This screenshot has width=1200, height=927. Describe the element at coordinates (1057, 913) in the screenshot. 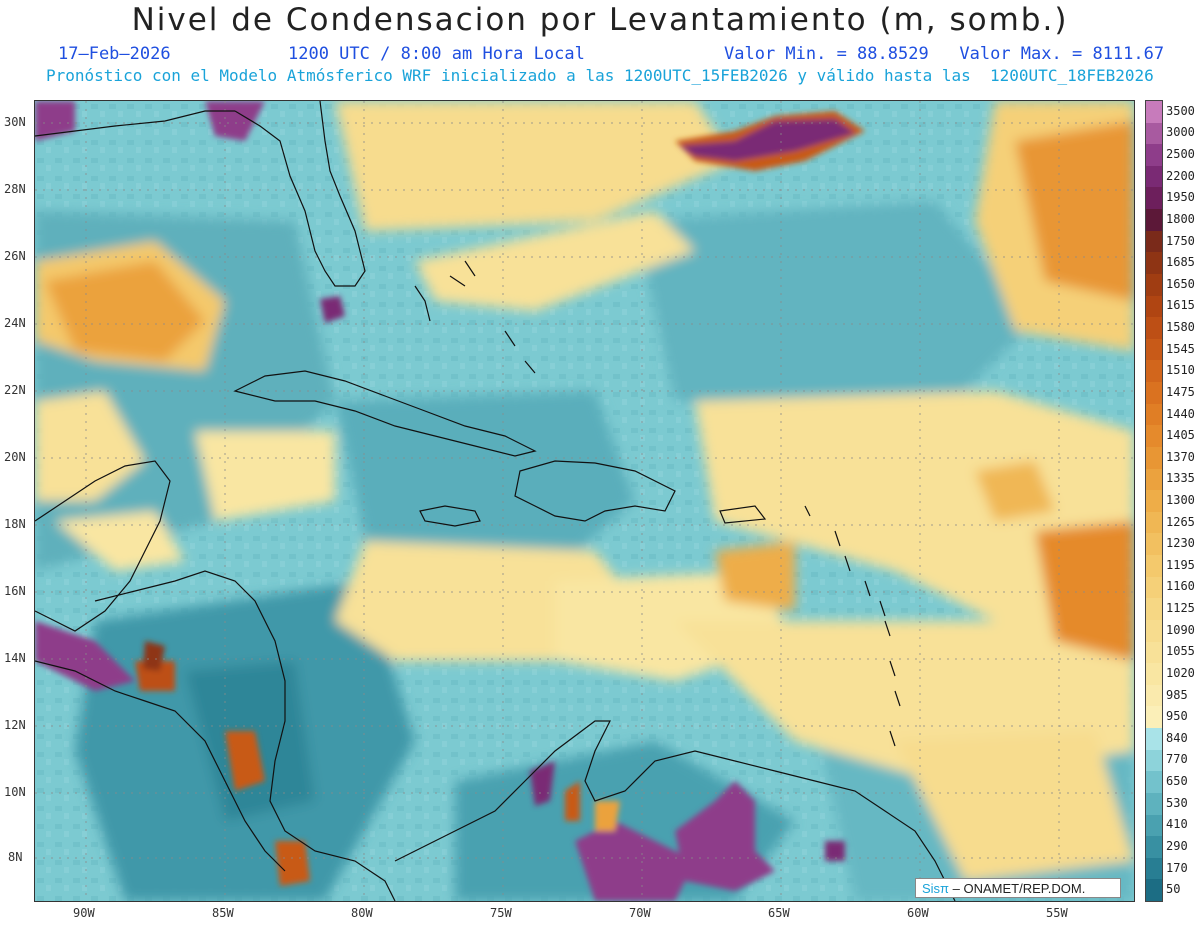

I see `lon-label-55w: 55W` at that location.